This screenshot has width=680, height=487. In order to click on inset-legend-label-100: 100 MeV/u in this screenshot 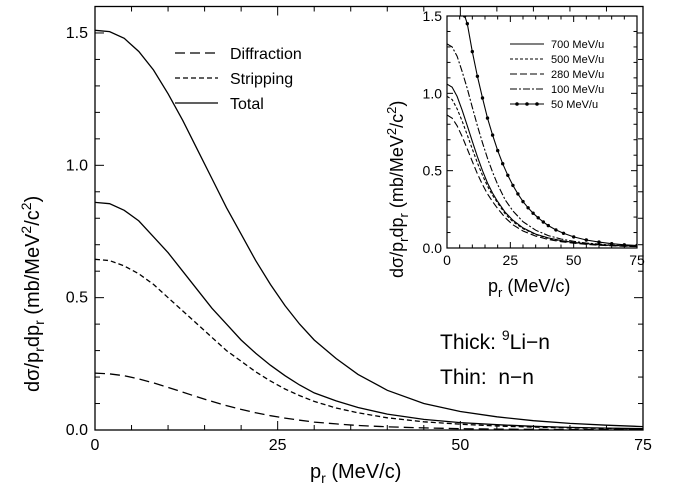, I will do `click(577, 90)`.